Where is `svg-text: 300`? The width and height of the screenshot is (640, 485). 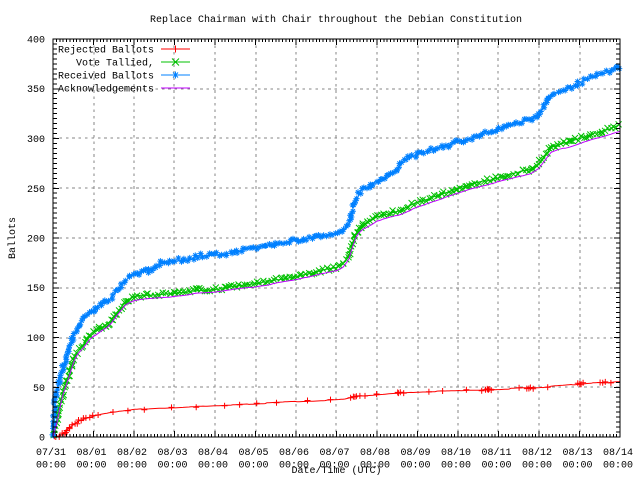
svg-text: 300 is located at coordinates (36, 140).